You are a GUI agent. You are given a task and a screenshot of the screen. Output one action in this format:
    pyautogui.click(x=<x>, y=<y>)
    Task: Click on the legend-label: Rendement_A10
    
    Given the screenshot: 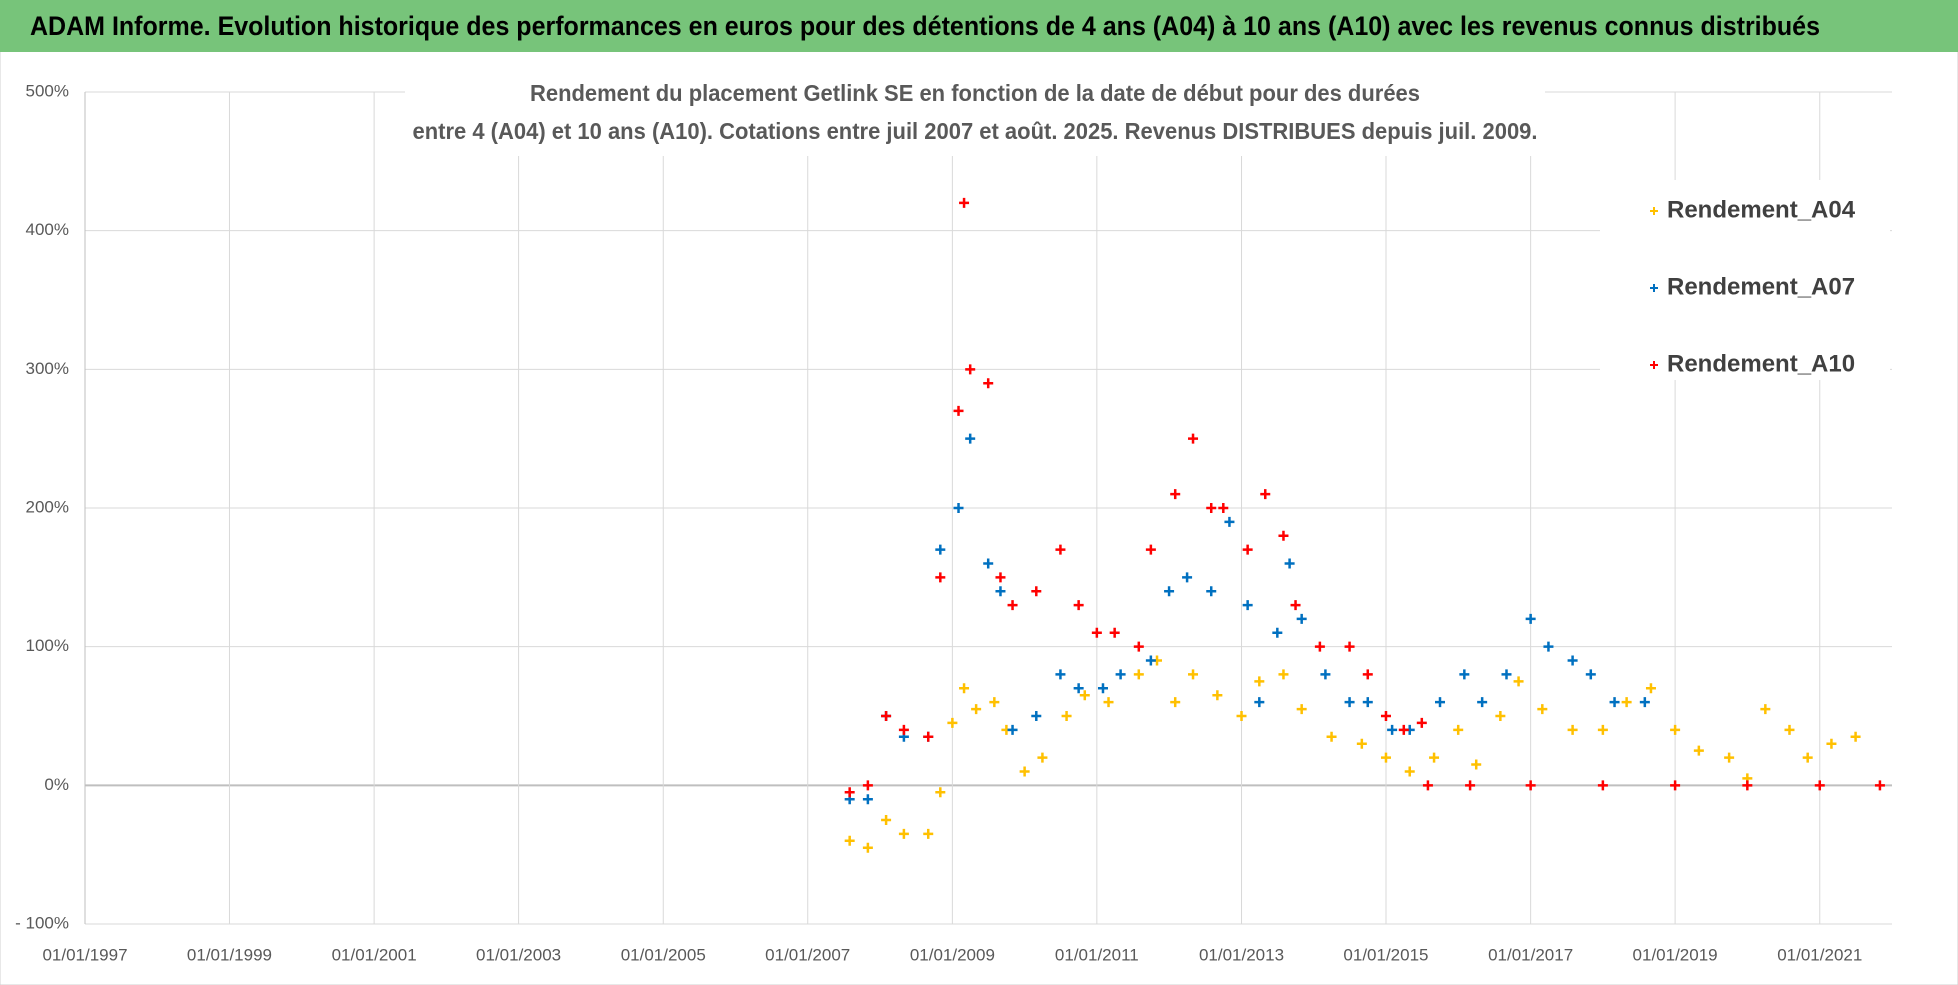 What is the action you would take?
    pyautogui.click(x=1761, y=363)
    